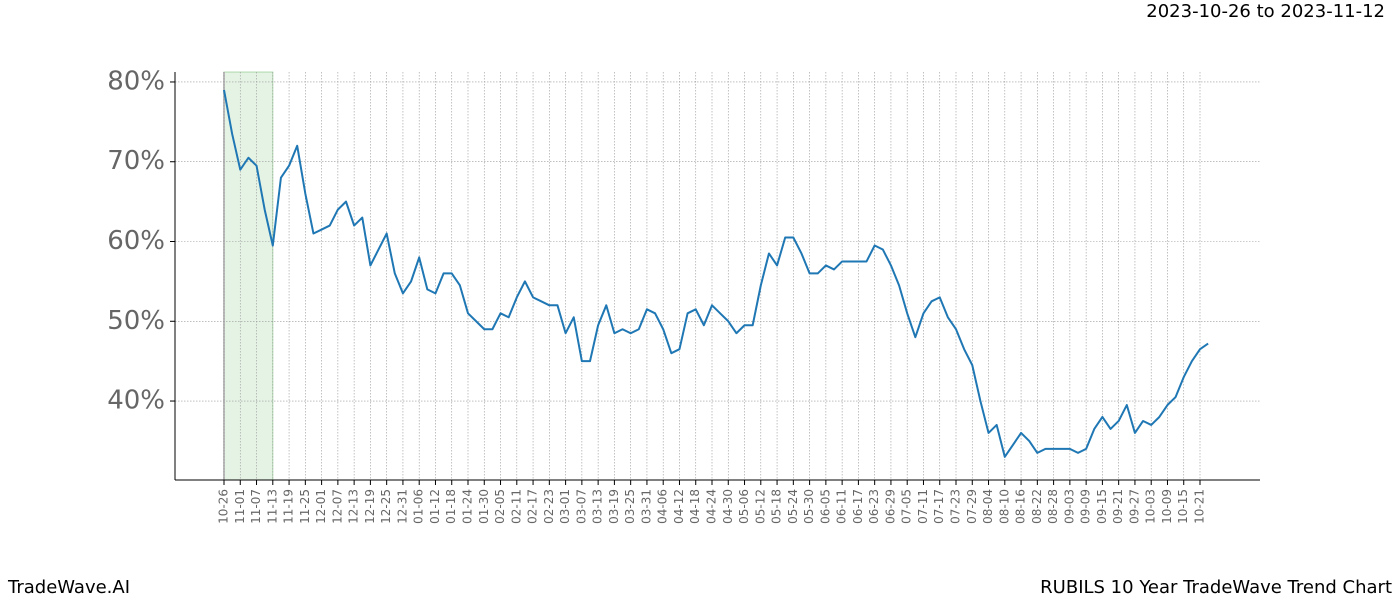 This screenshot has height=600, width=1400. I want to click on x-tick-label: 09-03, so click(1069, 506).